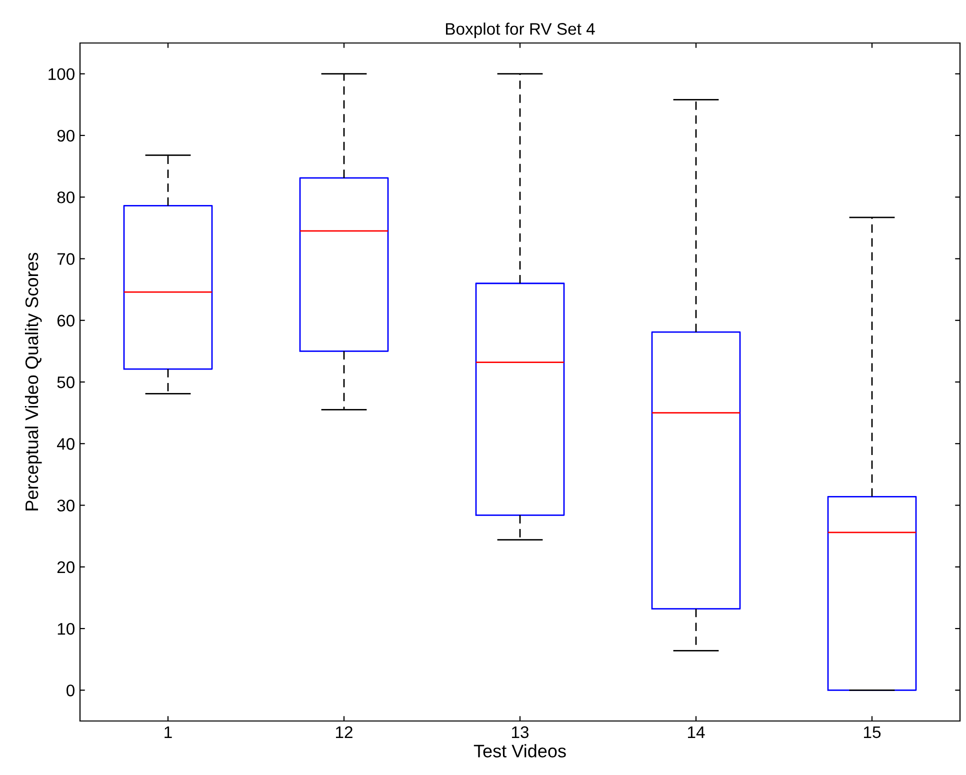  I want to click on y-tick-label: 50, so click(65, 382).